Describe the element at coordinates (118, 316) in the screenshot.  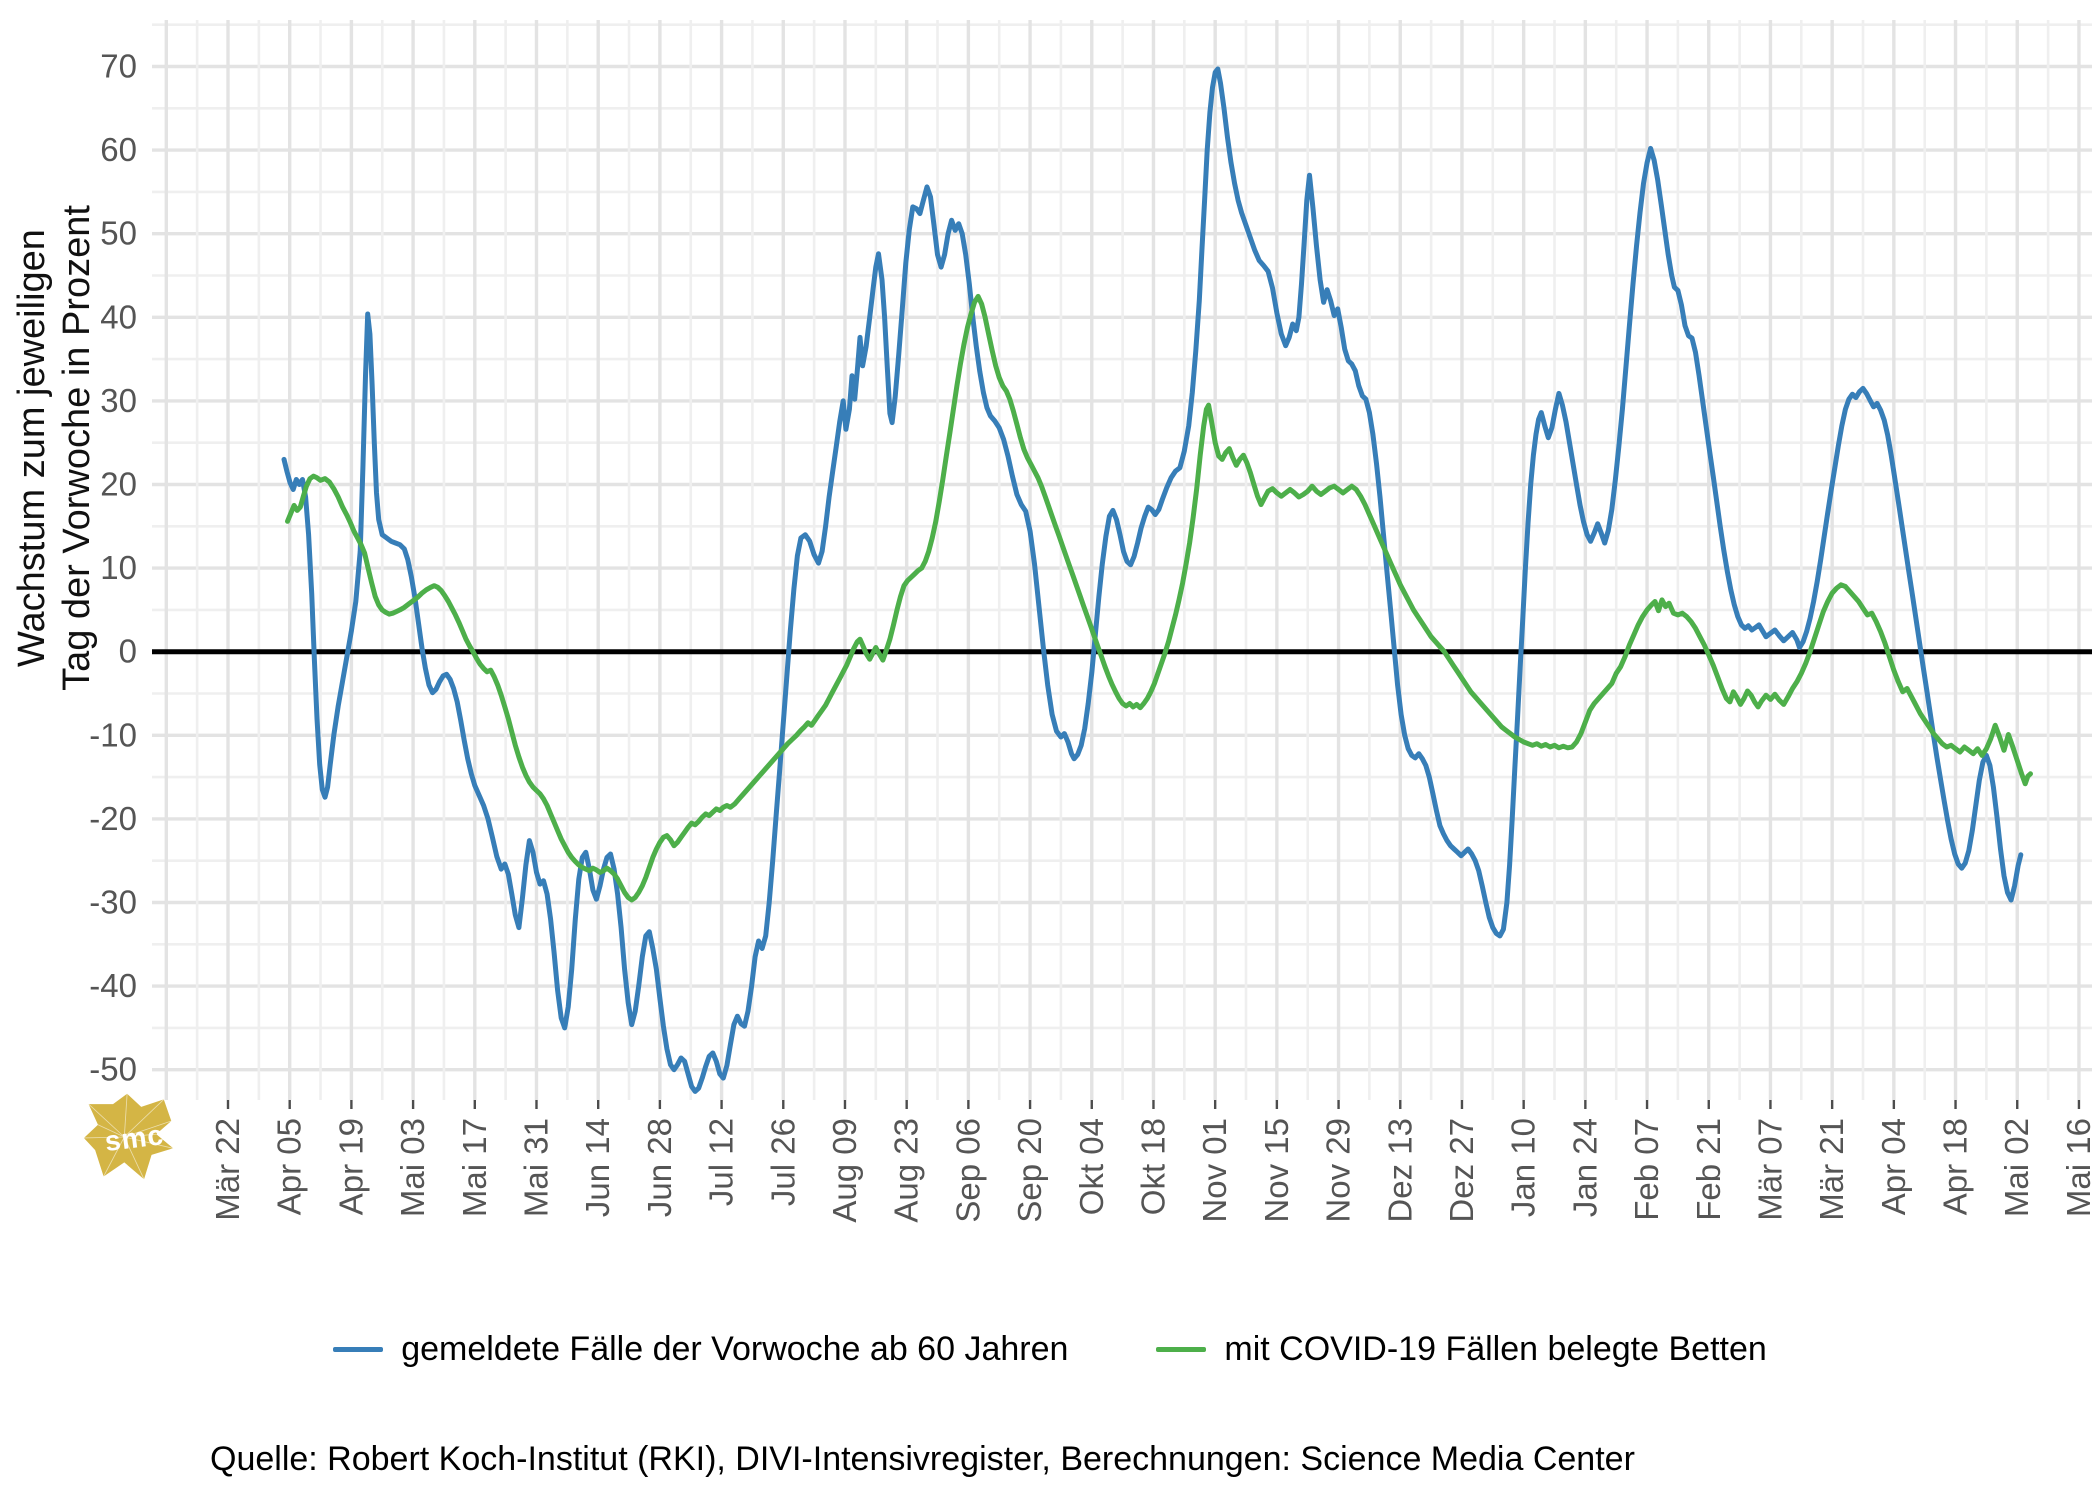
I see `y-tick-label: 40` at that location.